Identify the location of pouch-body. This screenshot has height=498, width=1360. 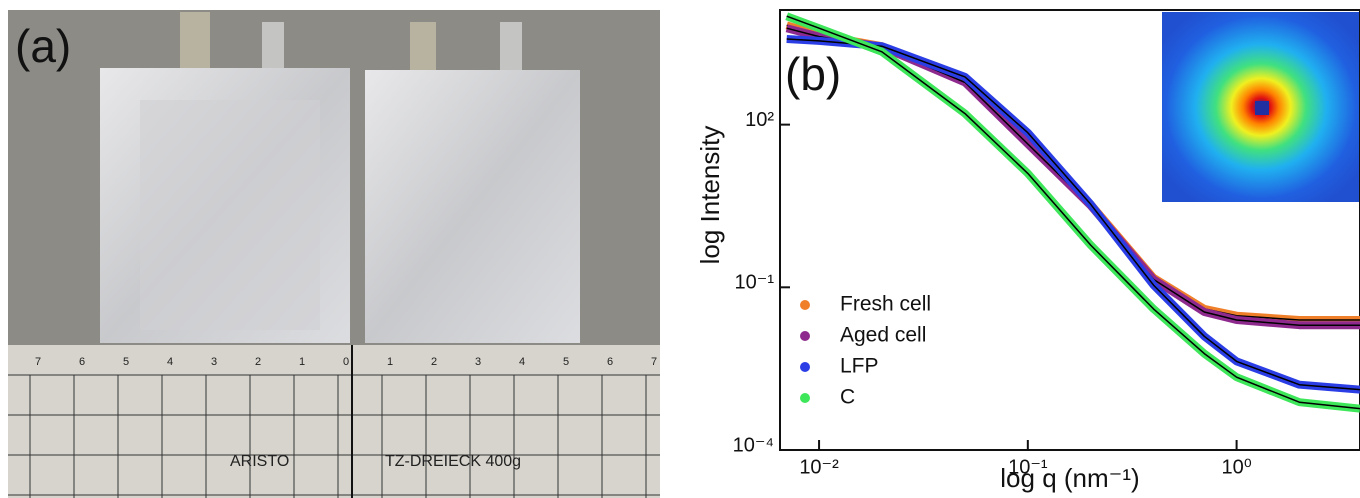
(230, 215).